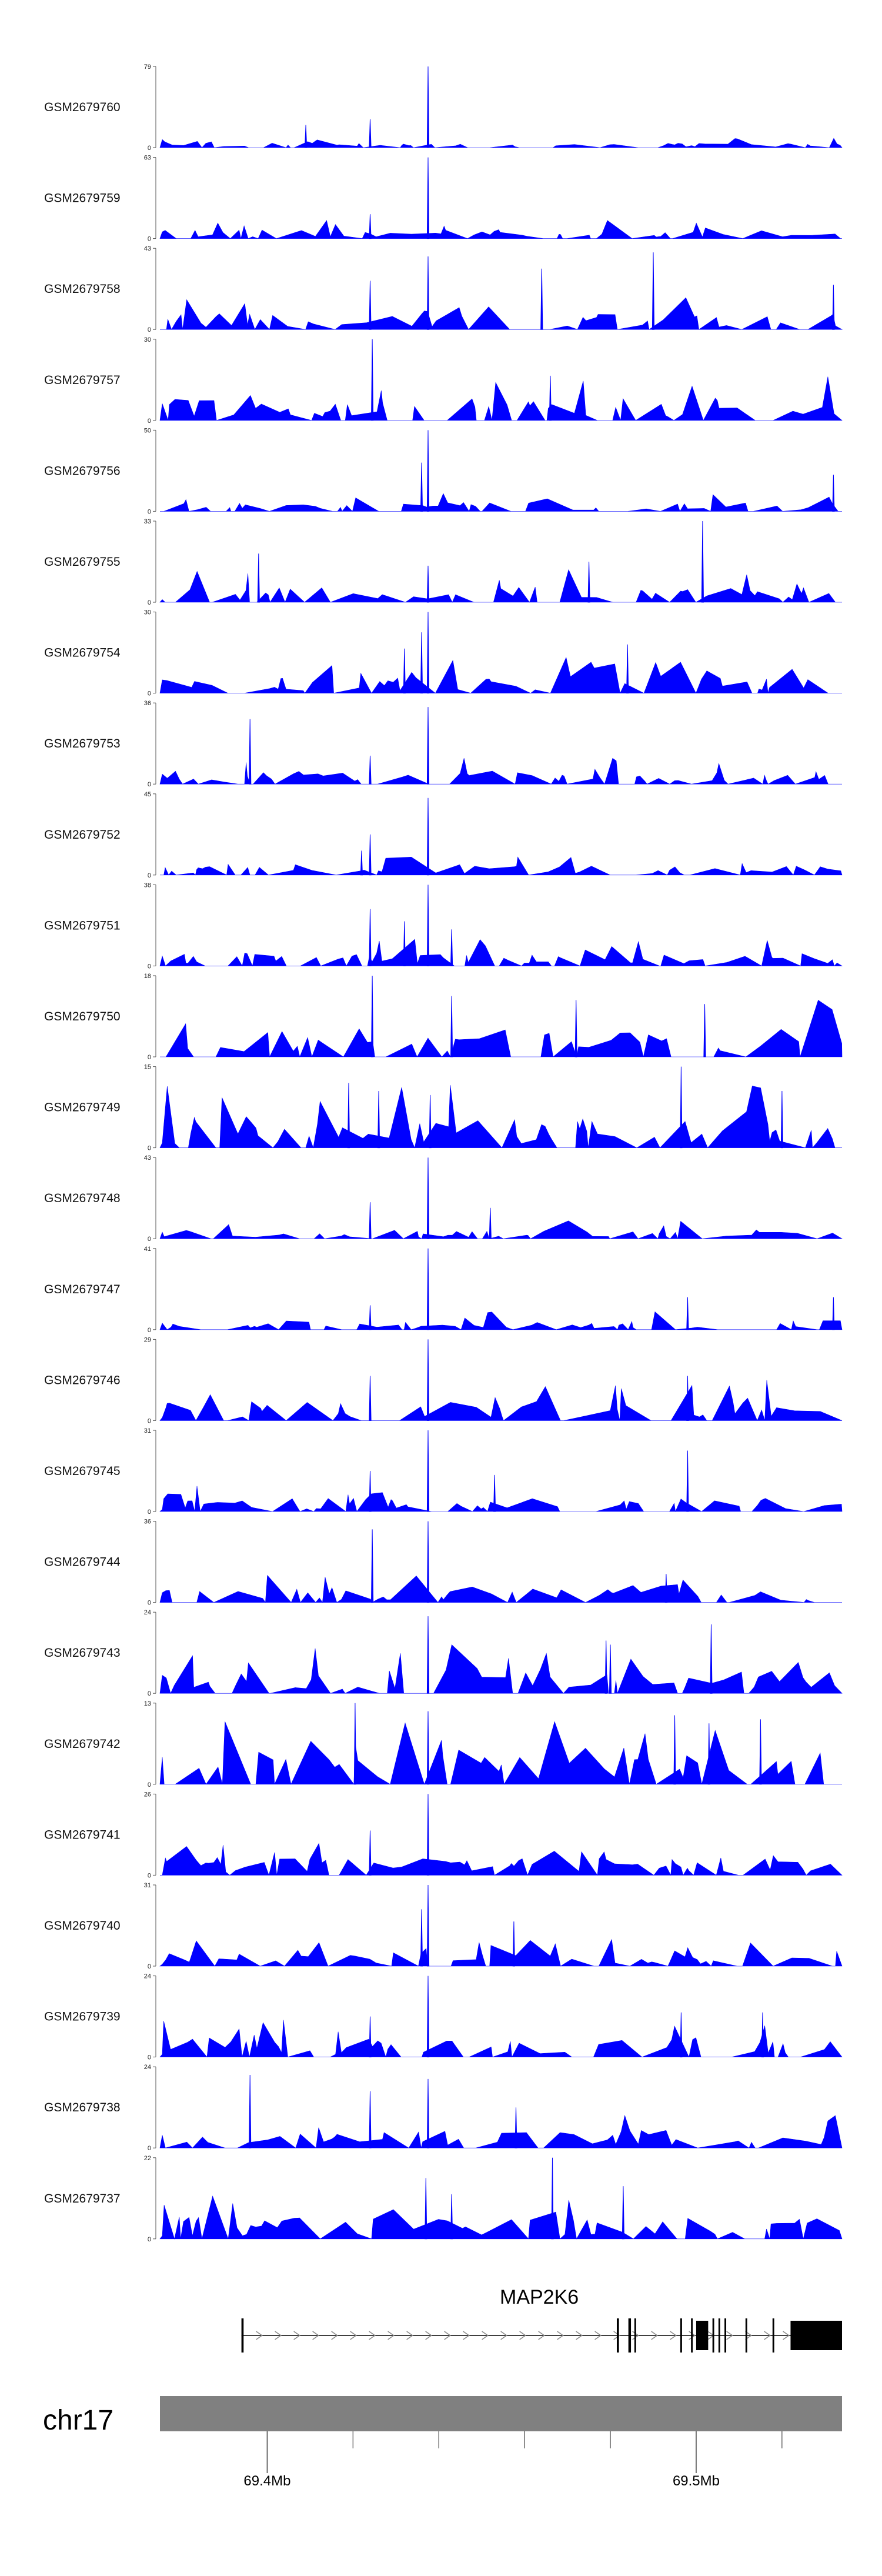  What do you see at coordinates (443, 1108) in the screenshot?
I see `track-GSM2679749: GSM2679749 15 0` at bounding box center [443, 1108].